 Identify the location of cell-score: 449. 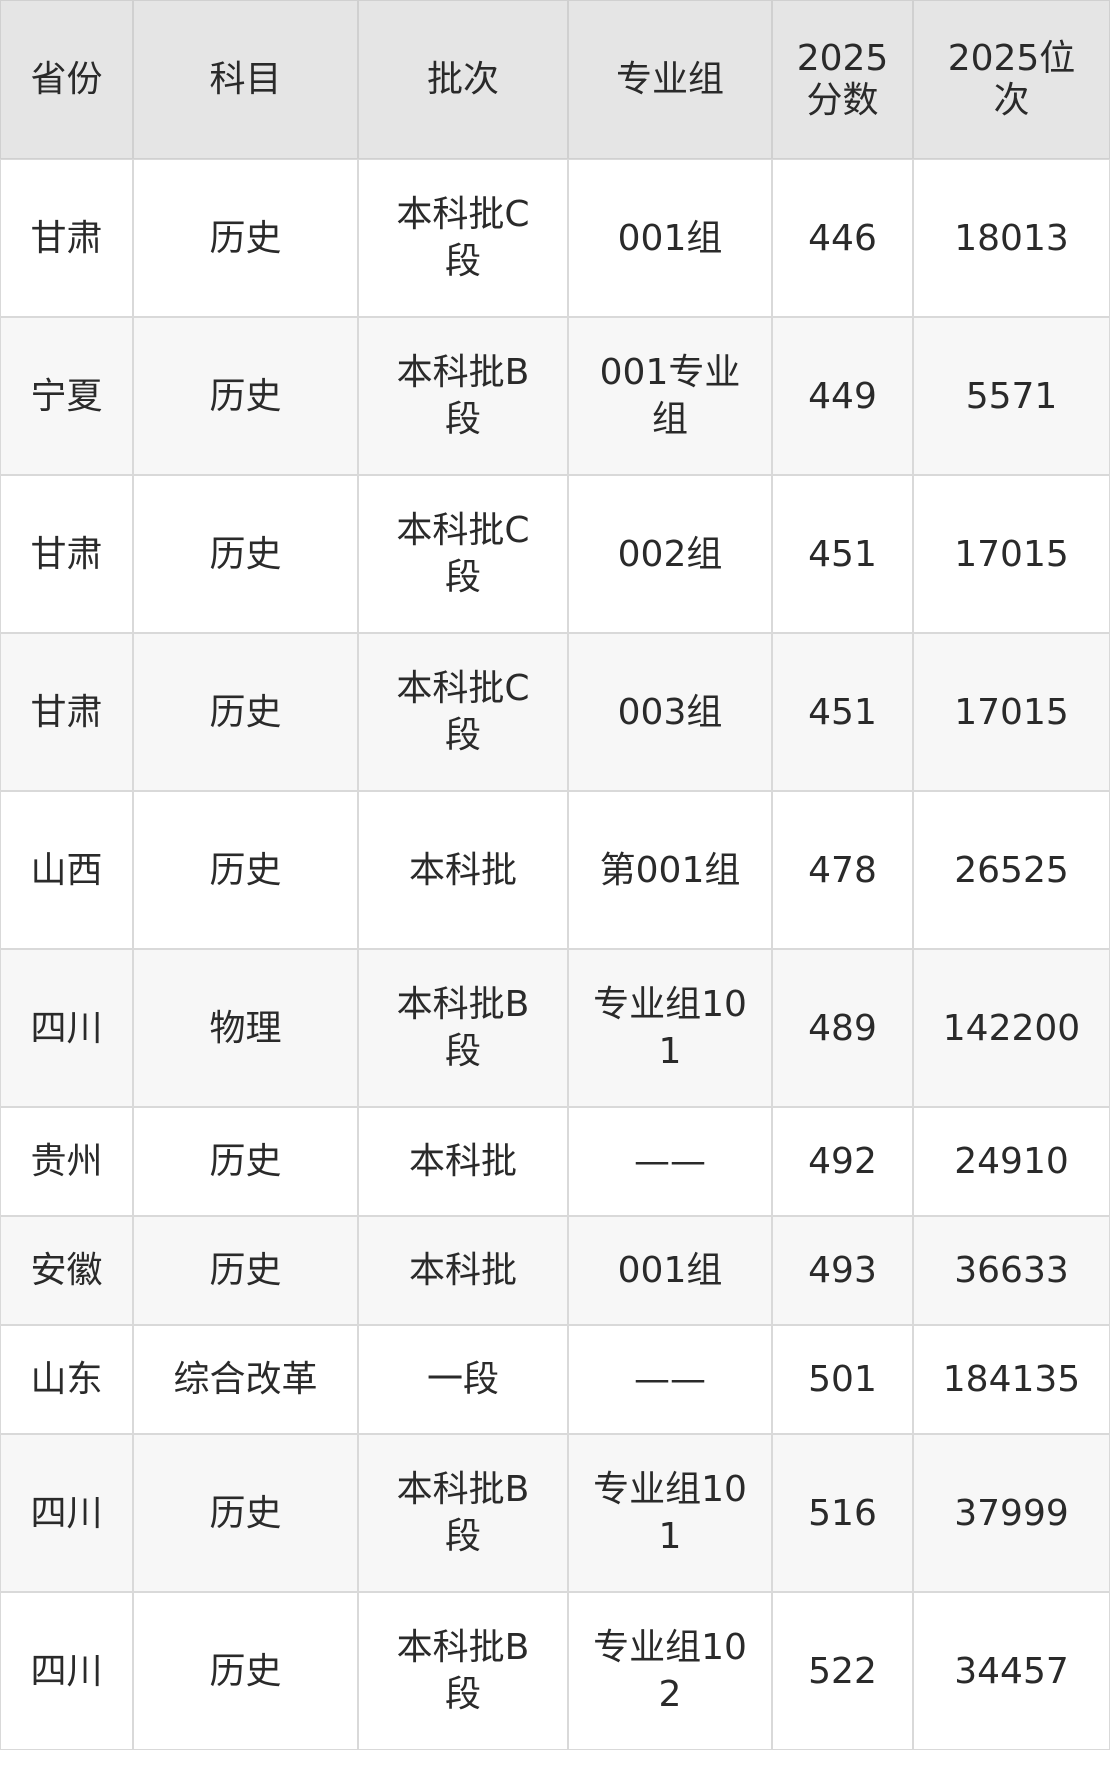
(842, 396).